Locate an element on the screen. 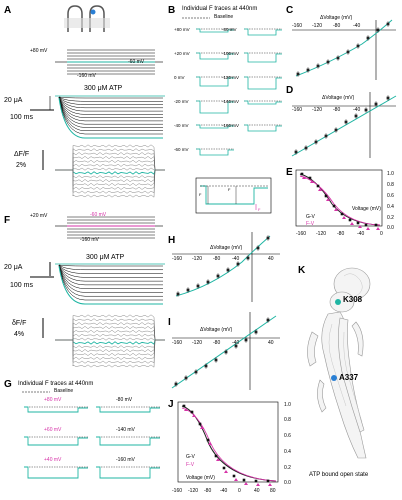 The width and height of the screenshot is (402, 500). panel-e-xtick-4: 0 is located at coordinates (381, 234).